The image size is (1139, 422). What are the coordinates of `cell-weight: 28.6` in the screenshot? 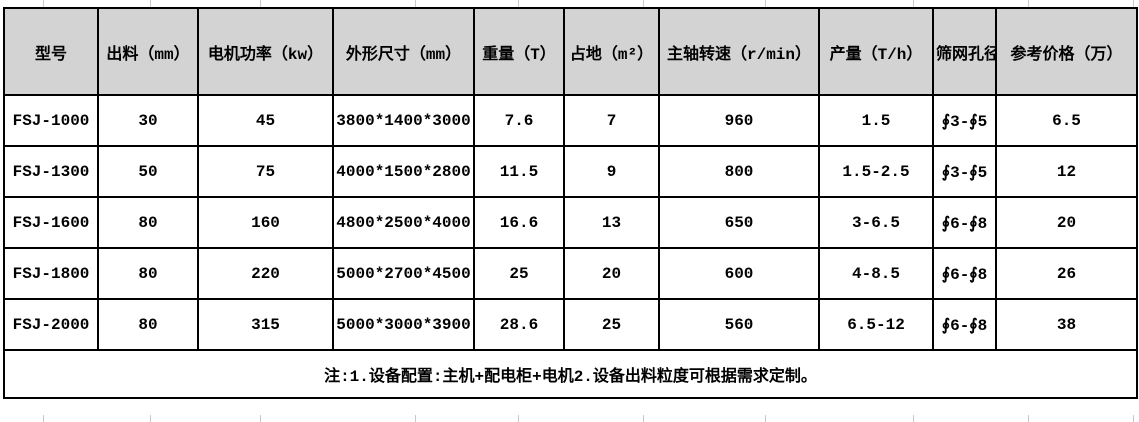 It's located at (519, 324).